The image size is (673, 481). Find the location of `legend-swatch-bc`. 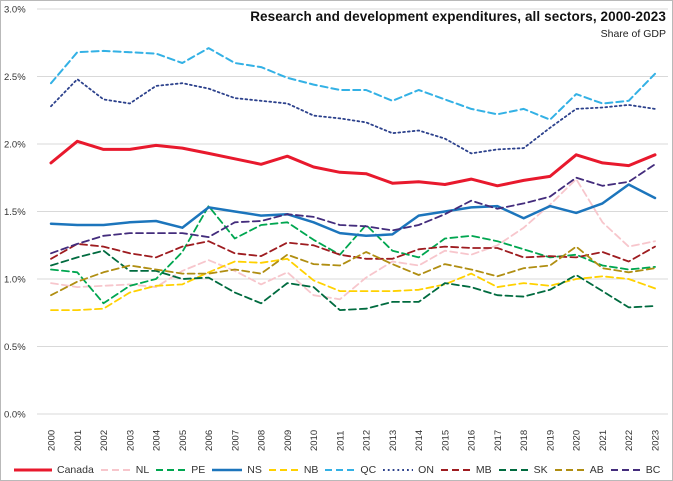

legend-swatch-bc is located at coordinates (625, 470).